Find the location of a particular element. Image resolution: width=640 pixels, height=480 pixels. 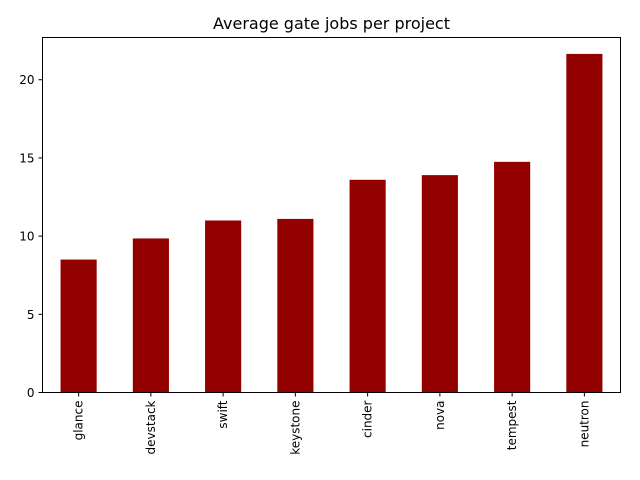

bar-swift is located at coordinates (223, 306).